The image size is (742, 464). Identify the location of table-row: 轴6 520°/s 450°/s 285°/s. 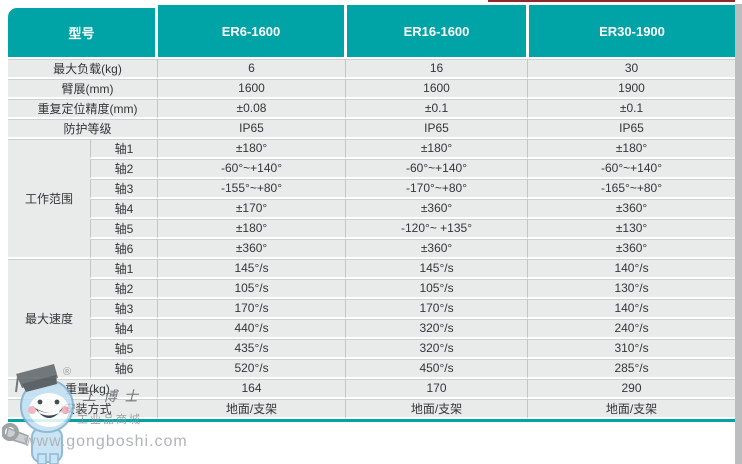
(372, 369).